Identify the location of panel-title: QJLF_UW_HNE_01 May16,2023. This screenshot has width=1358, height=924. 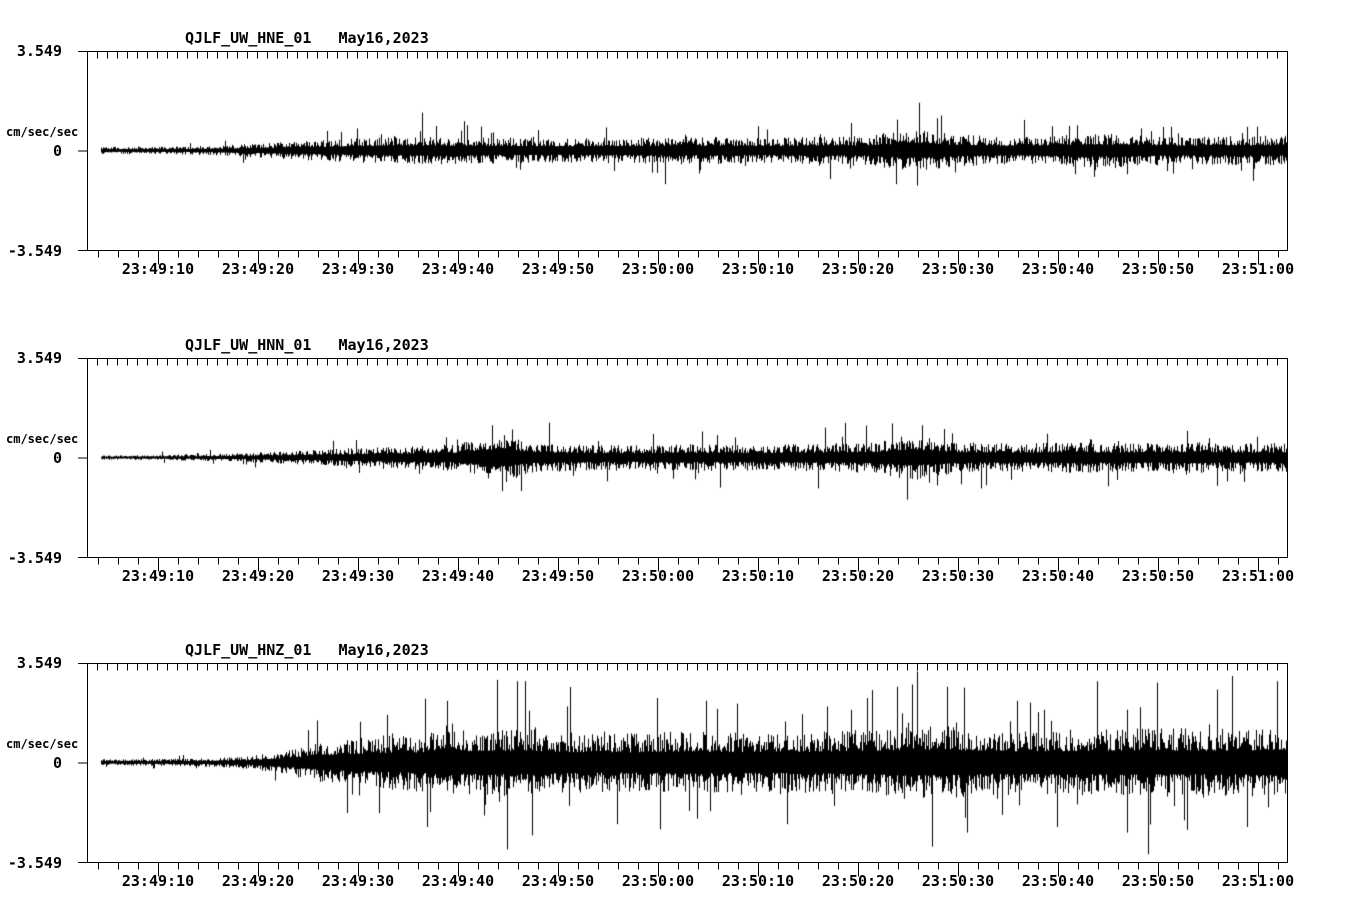
(307, 38).